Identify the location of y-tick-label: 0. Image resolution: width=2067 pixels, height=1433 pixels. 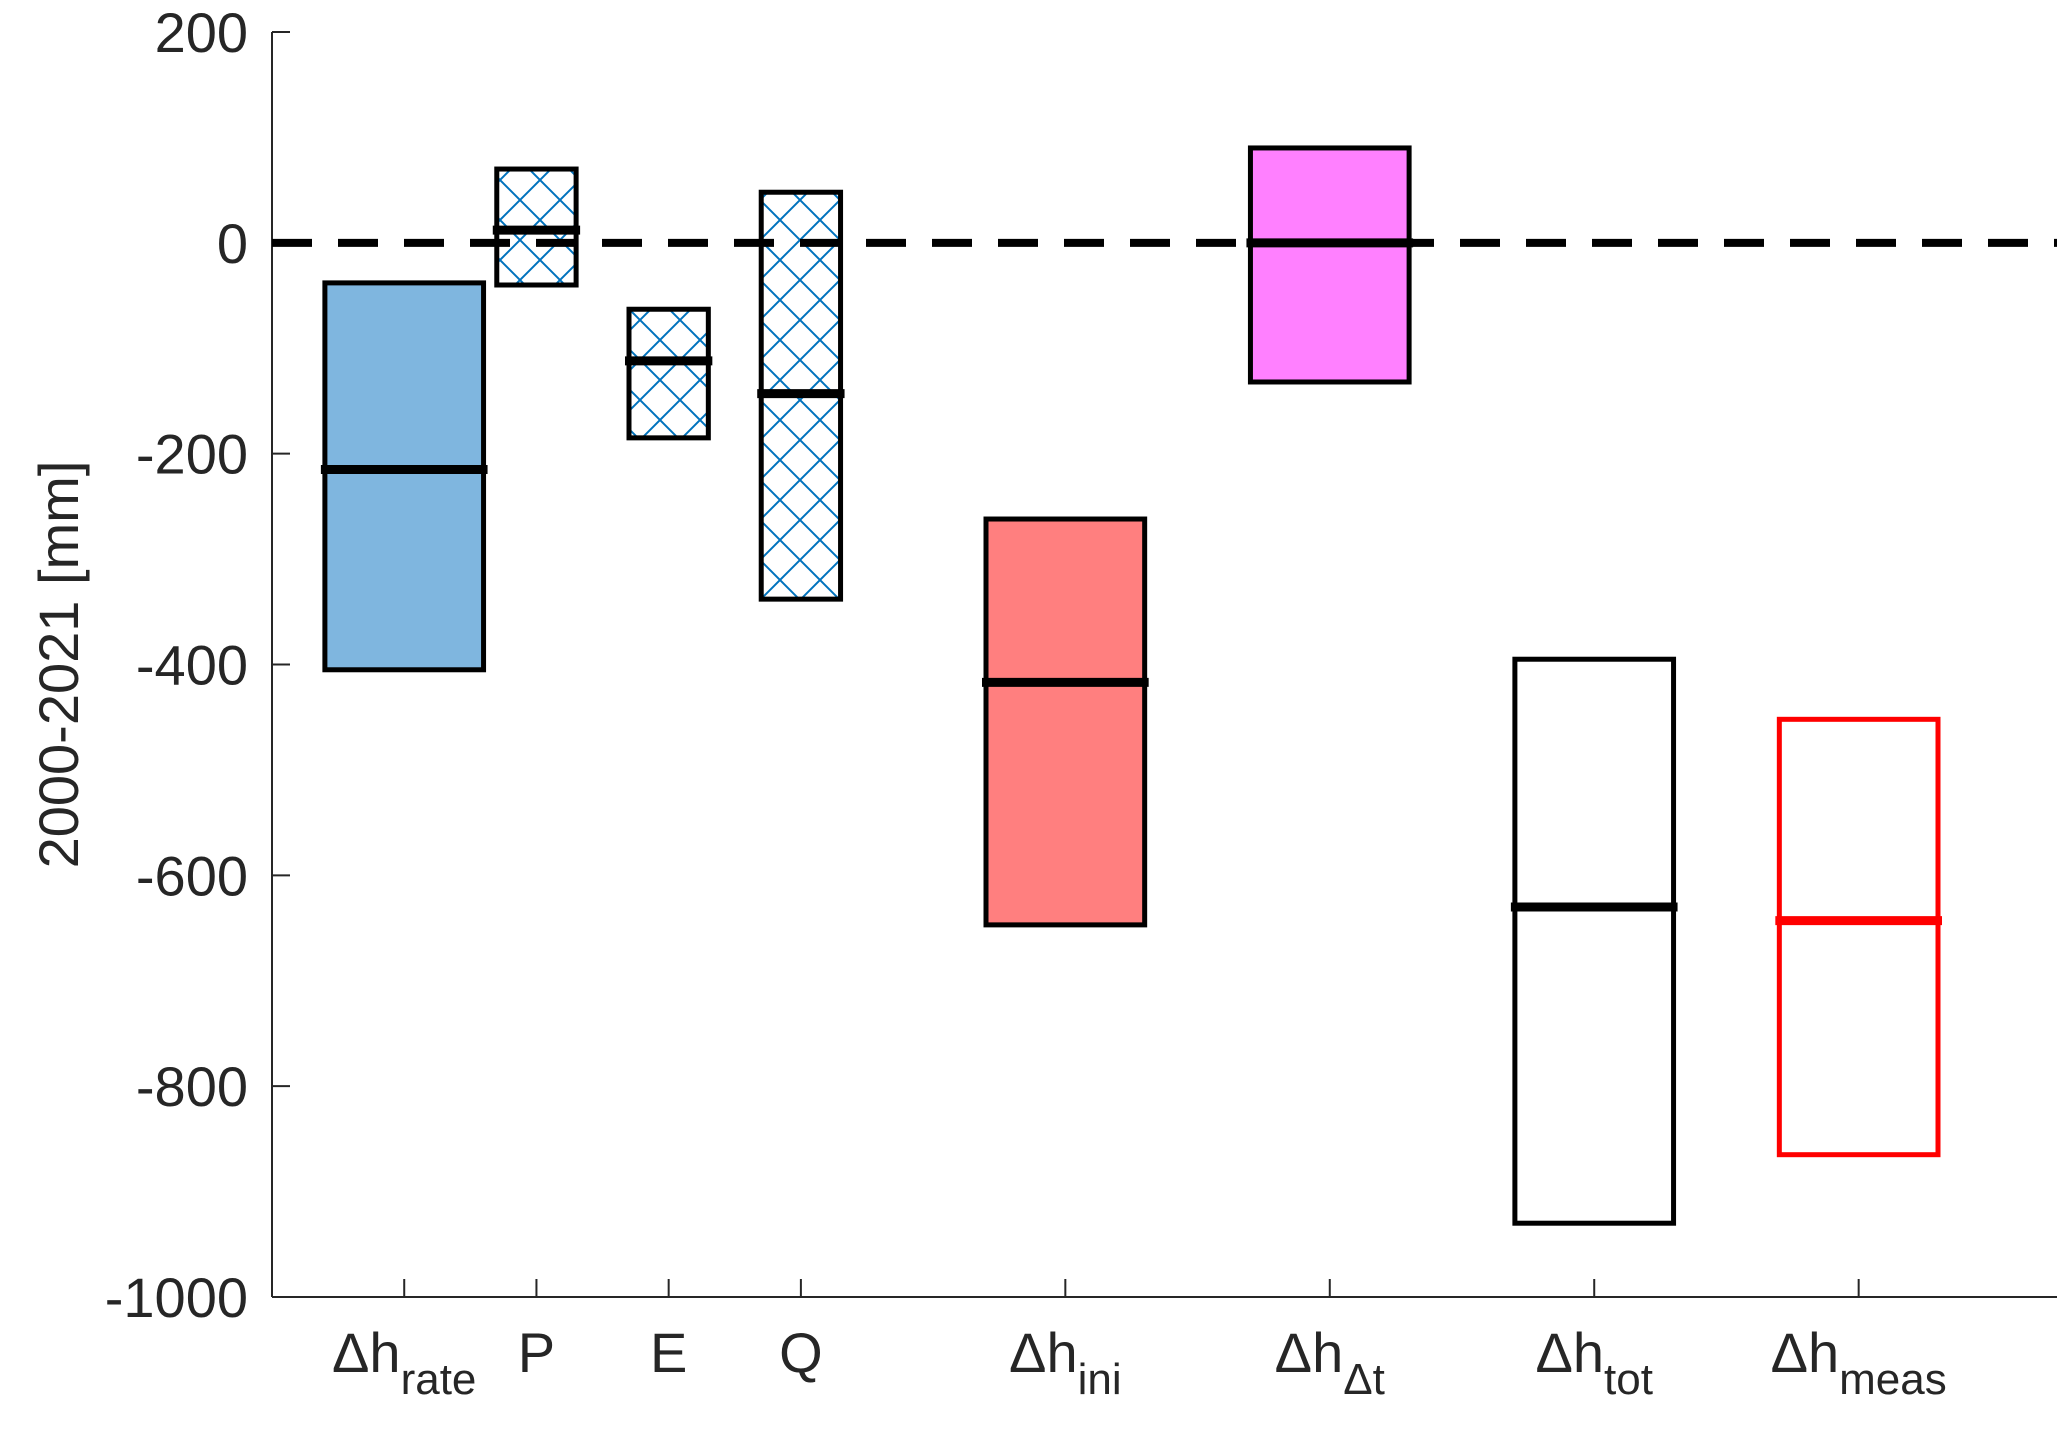
(232, 243).